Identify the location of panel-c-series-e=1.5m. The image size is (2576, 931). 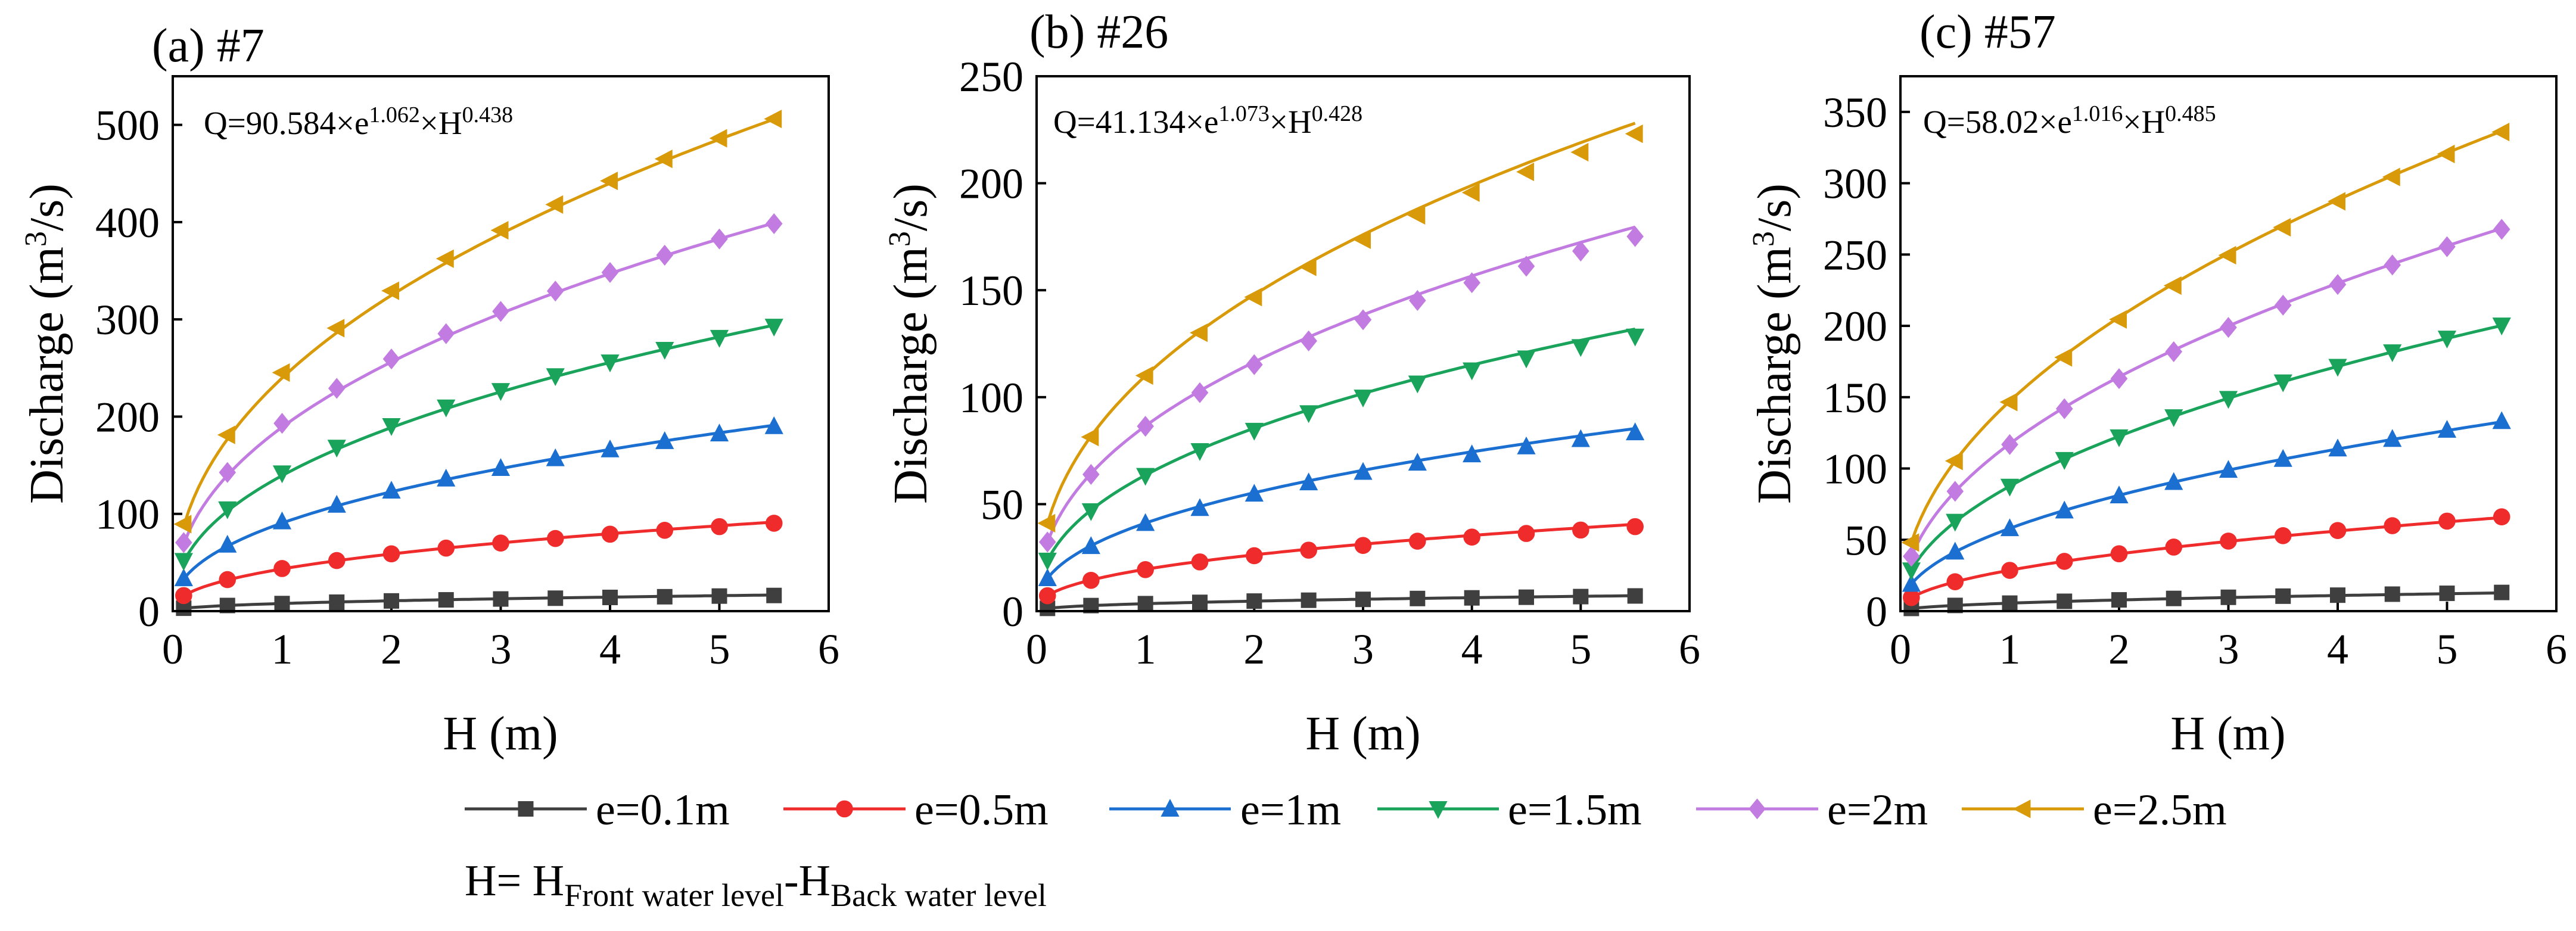
(2206, 449).